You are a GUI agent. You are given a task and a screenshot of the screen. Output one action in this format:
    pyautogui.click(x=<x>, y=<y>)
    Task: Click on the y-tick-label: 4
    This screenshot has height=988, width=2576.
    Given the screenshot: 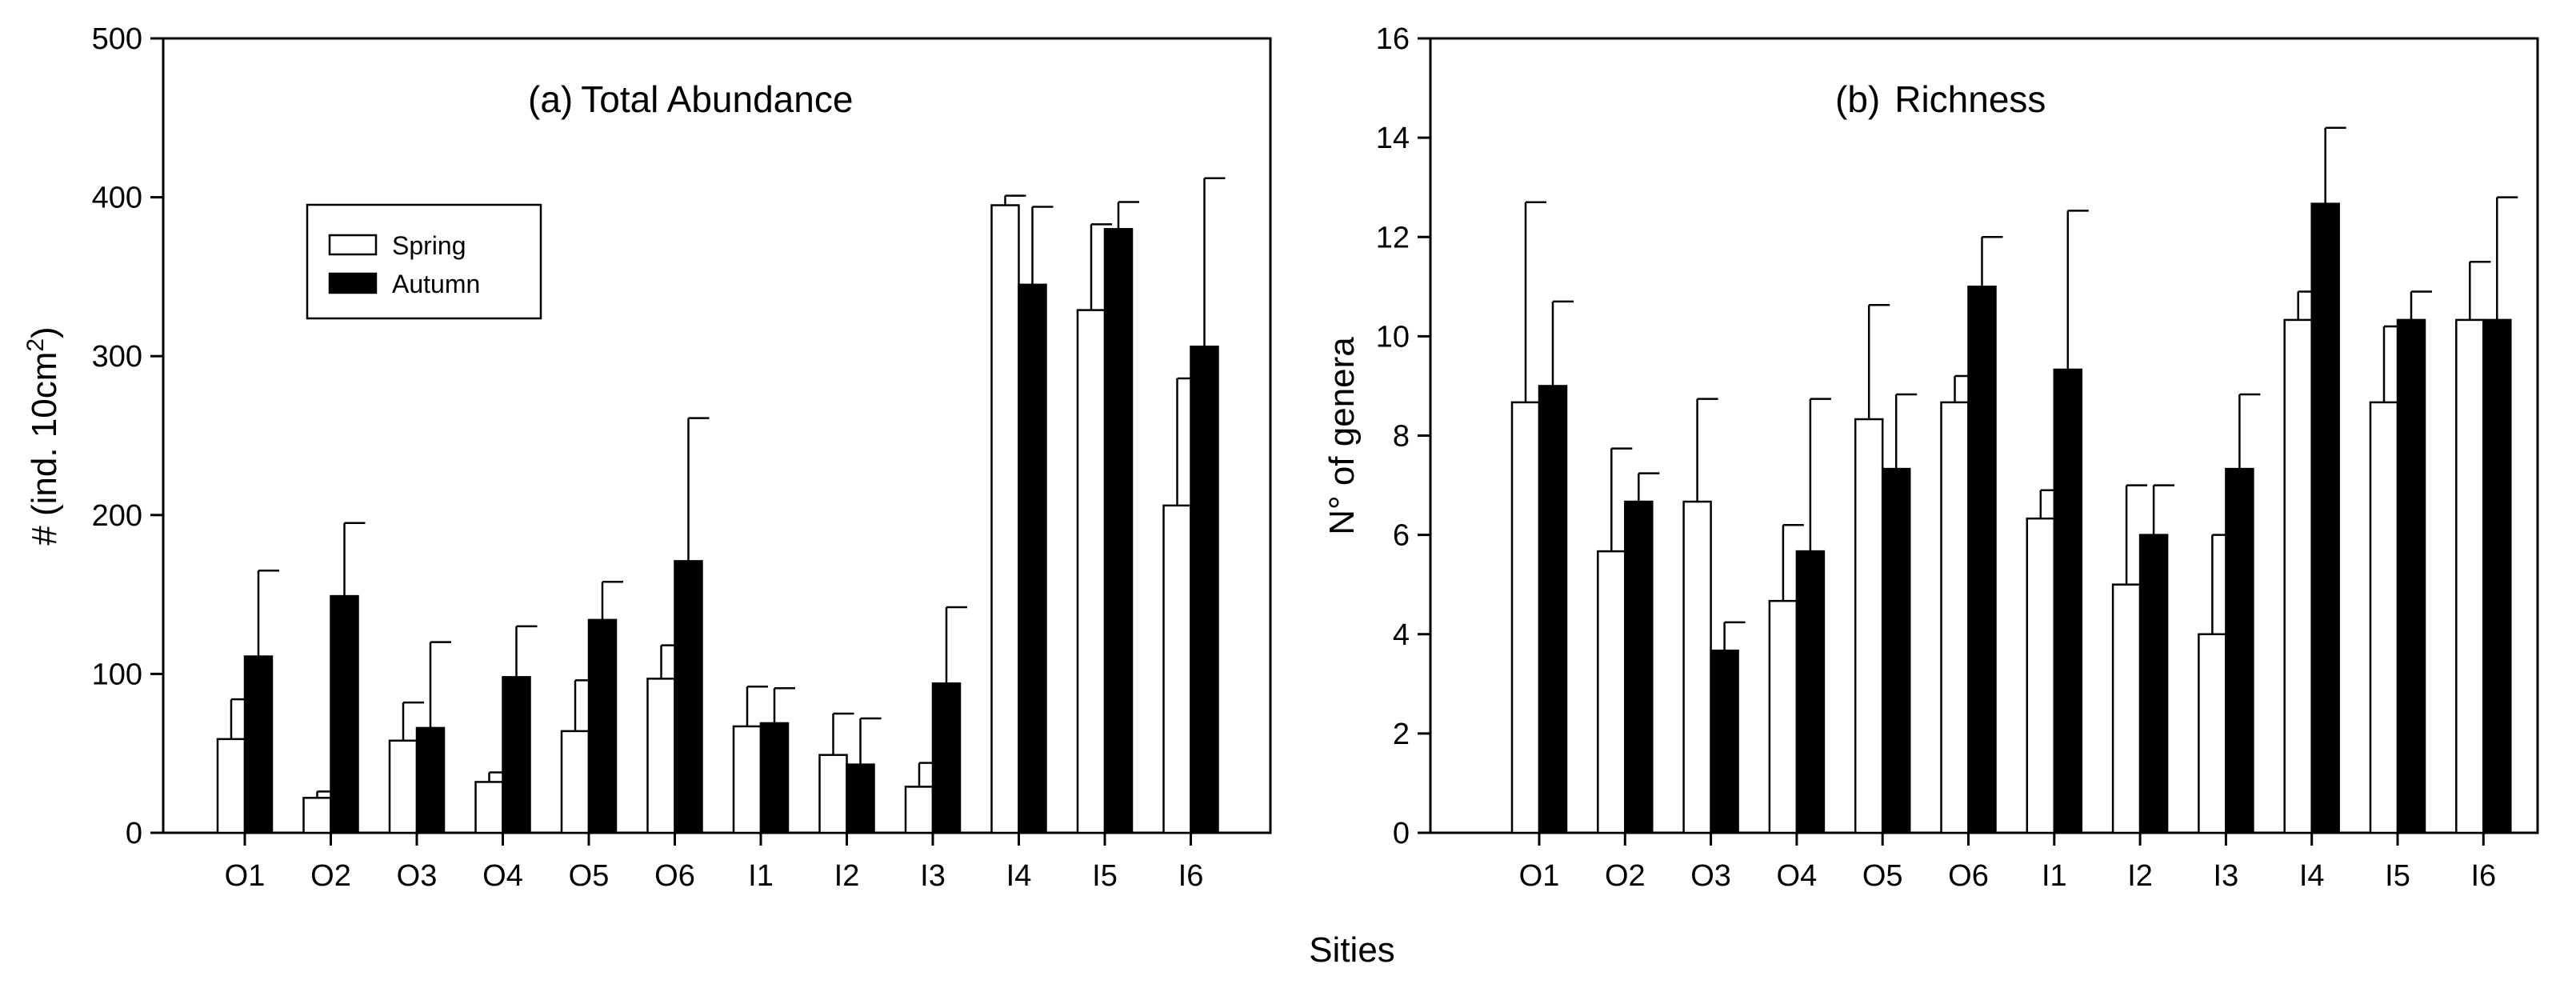 What is the action you would take?
    pyautogui.click(x=1401, y=635)
    